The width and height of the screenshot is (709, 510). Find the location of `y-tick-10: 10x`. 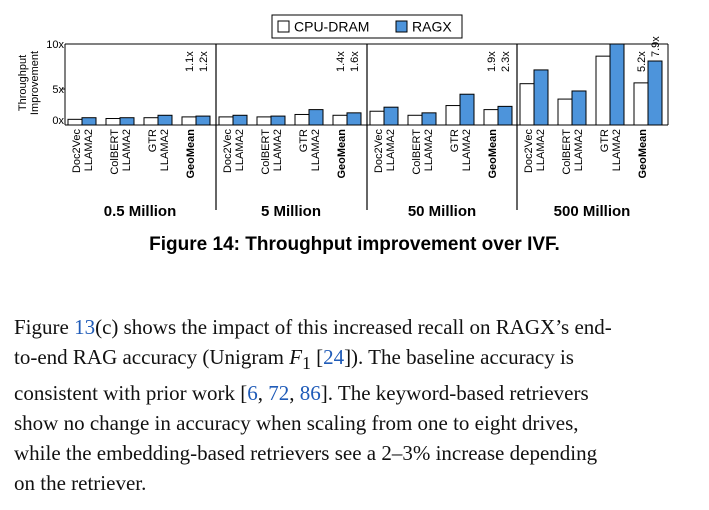

y-tick-10: 10x is located at coordinates (55, 45).